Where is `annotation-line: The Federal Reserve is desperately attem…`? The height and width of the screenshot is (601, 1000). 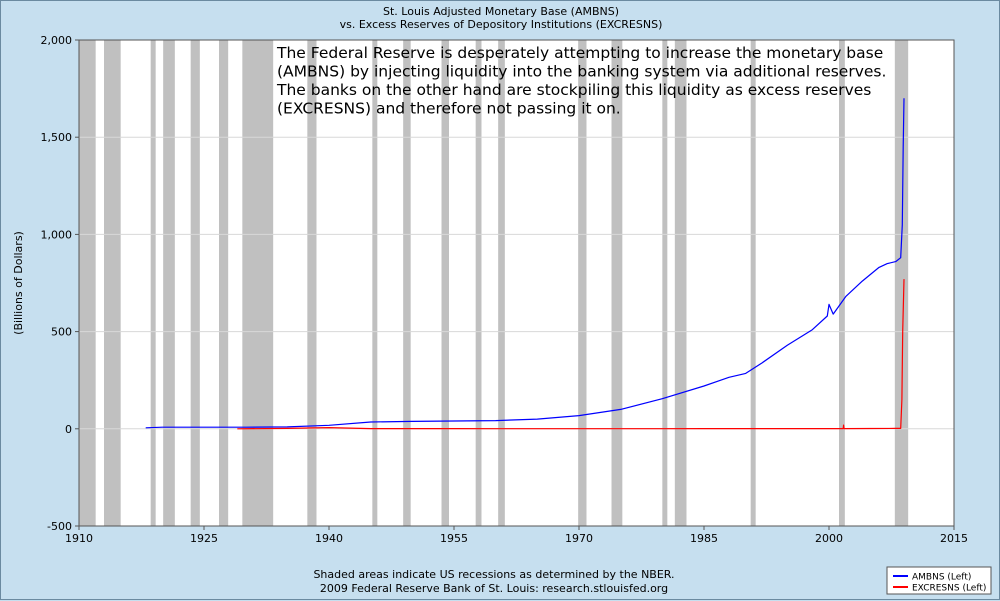
annotation-line: The Federal Reserve is desperately attem… is located at coordinates (579, 53).